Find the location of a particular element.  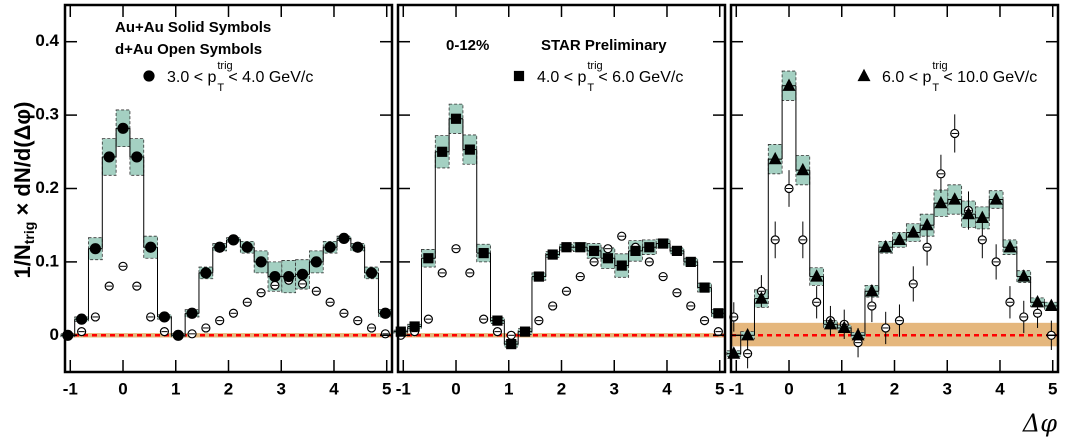

y-tick-label: 0.2 is located at coordinates (47, 187).